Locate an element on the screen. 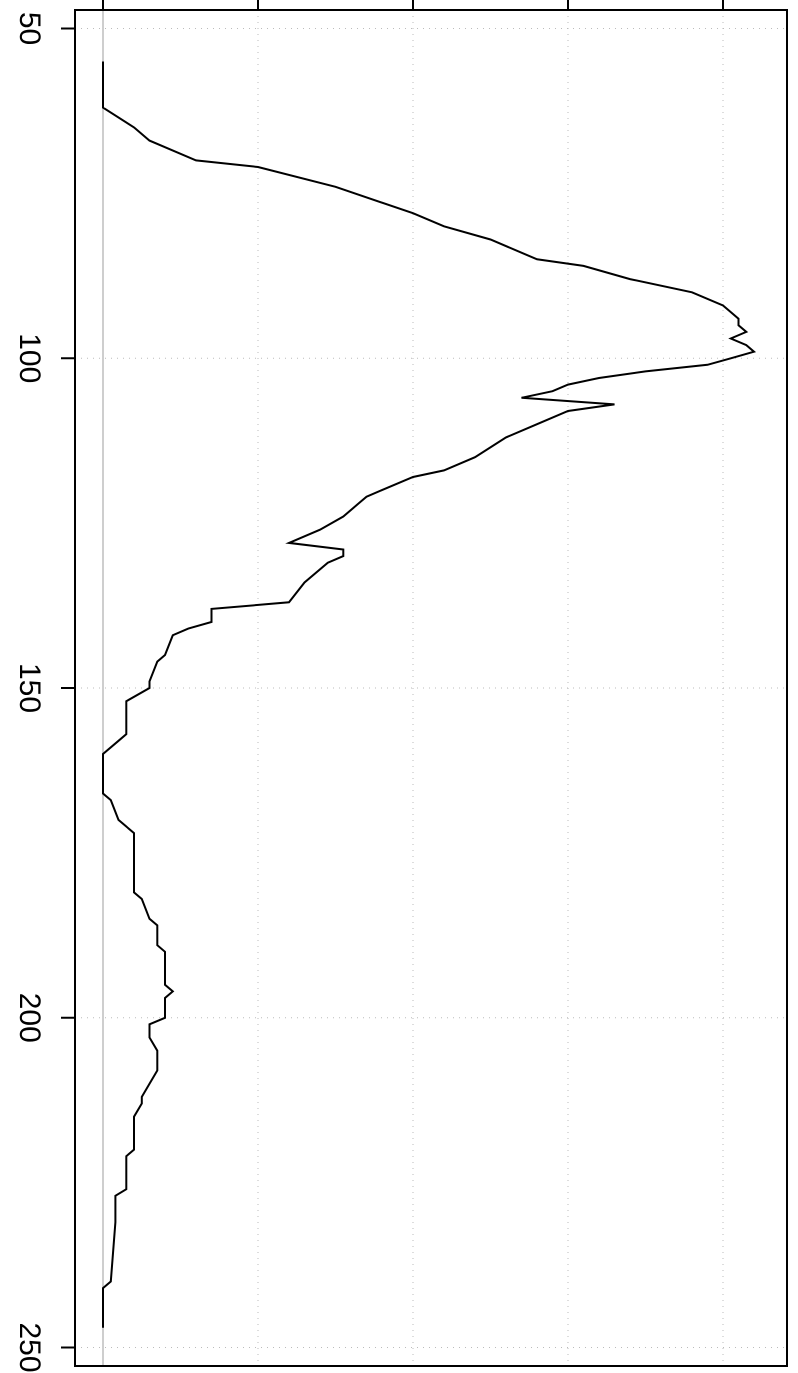 The image size is (798, 1373). x-tick-label-250: 250 is located at coordinates (29, 1347).